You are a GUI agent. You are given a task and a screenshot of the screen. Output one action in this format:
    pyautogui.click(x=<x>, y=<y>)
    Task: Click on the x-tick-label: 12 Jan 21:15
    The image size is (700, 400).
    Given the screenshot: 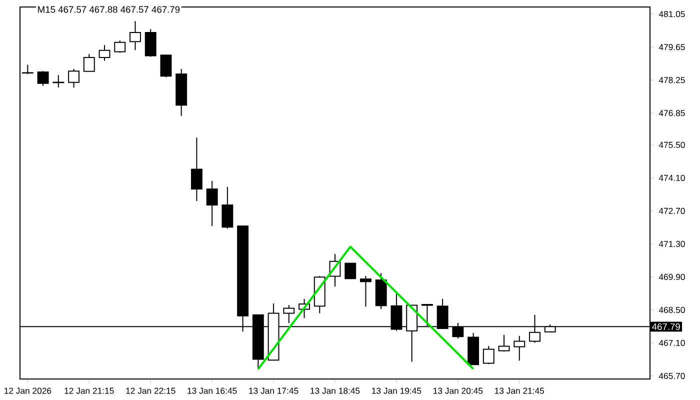 What is the action you would take?
    pyautogui.click(x=89, y=391)
    